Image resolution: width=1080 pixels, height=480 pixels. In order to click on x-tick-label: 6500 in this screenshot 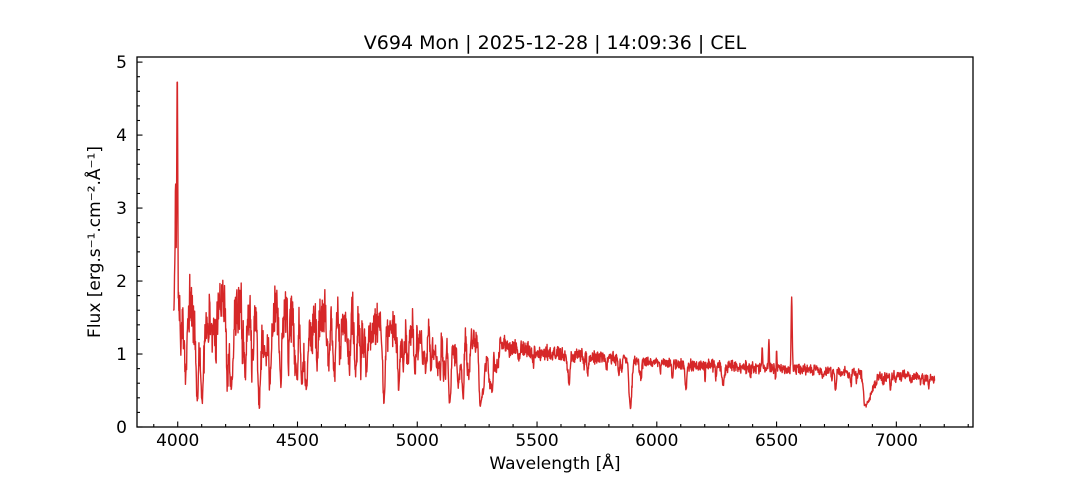, I will do `click(776, 441)`.